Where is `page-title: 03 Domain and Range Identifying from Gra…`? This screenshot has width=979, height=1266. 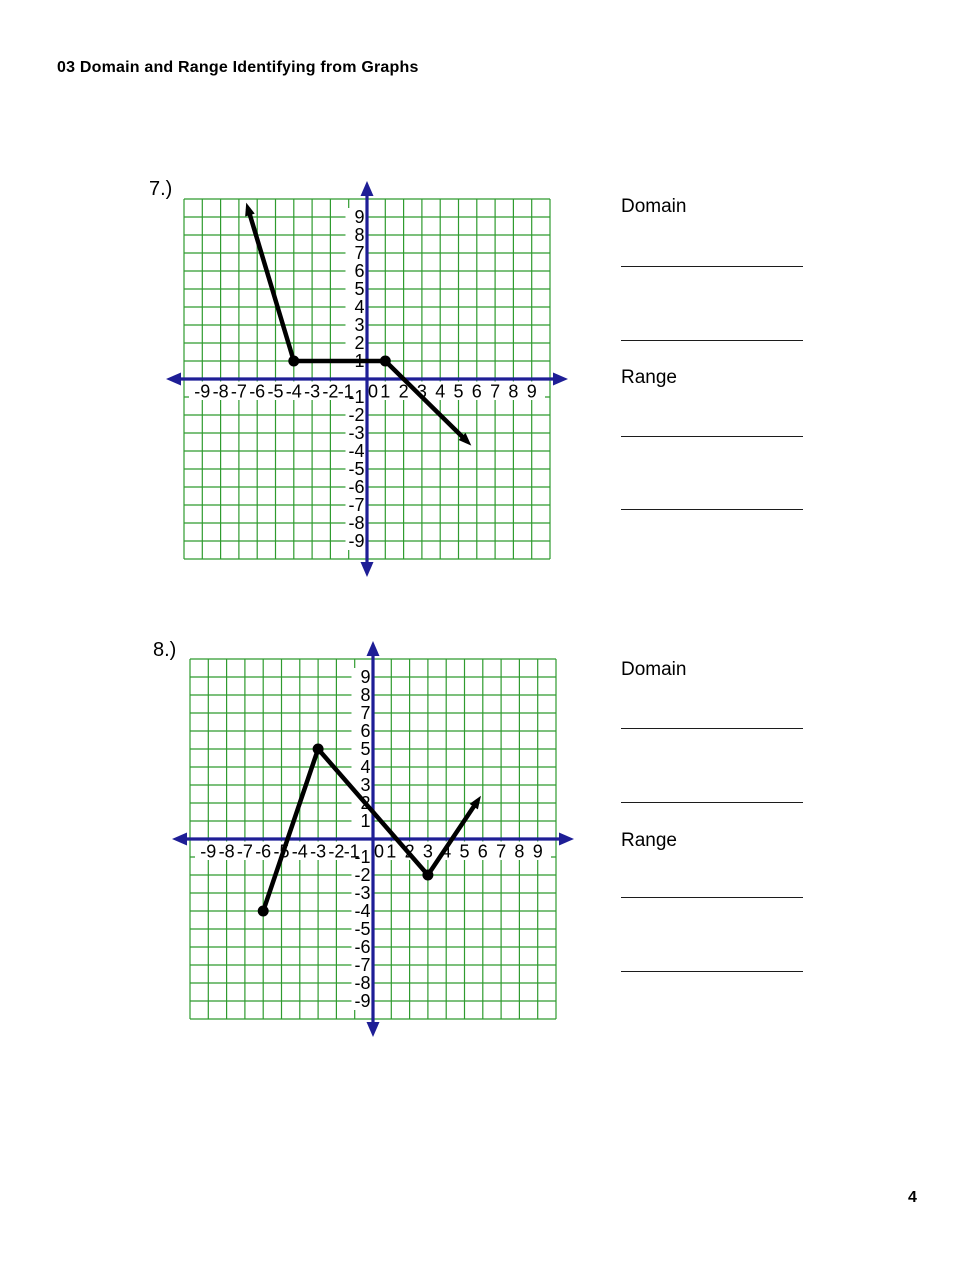
page-title: 03 Domain and Range Identifying from Gra… is located at coordinates (238, 67).